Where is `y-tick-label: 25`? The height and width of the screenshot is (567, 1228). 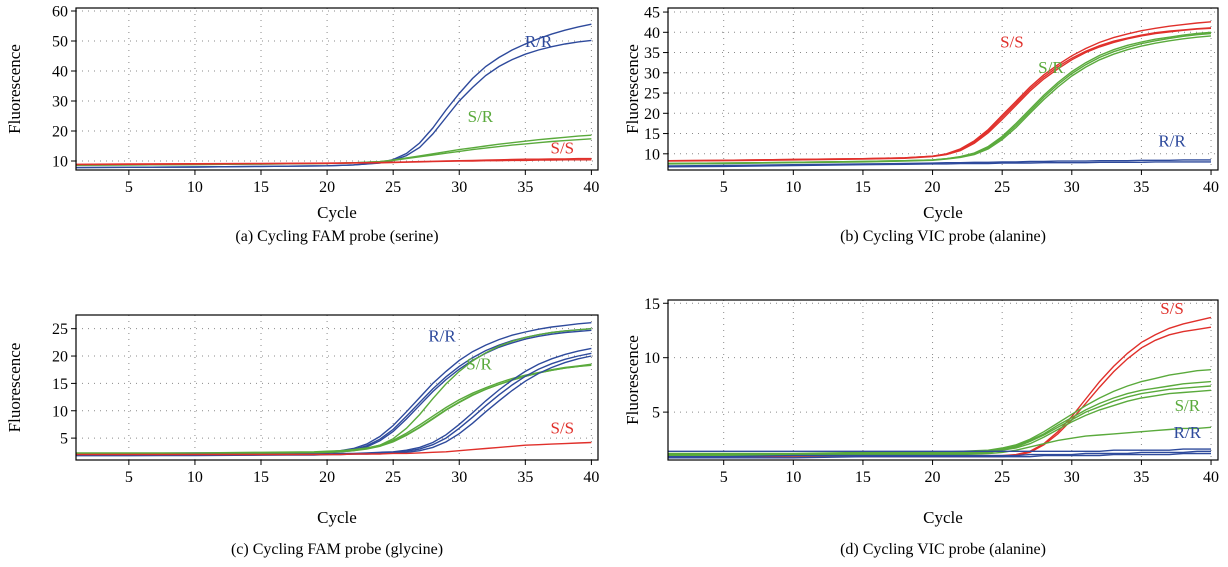
y-tick-label: 25 is located at coordinates (60, 329).